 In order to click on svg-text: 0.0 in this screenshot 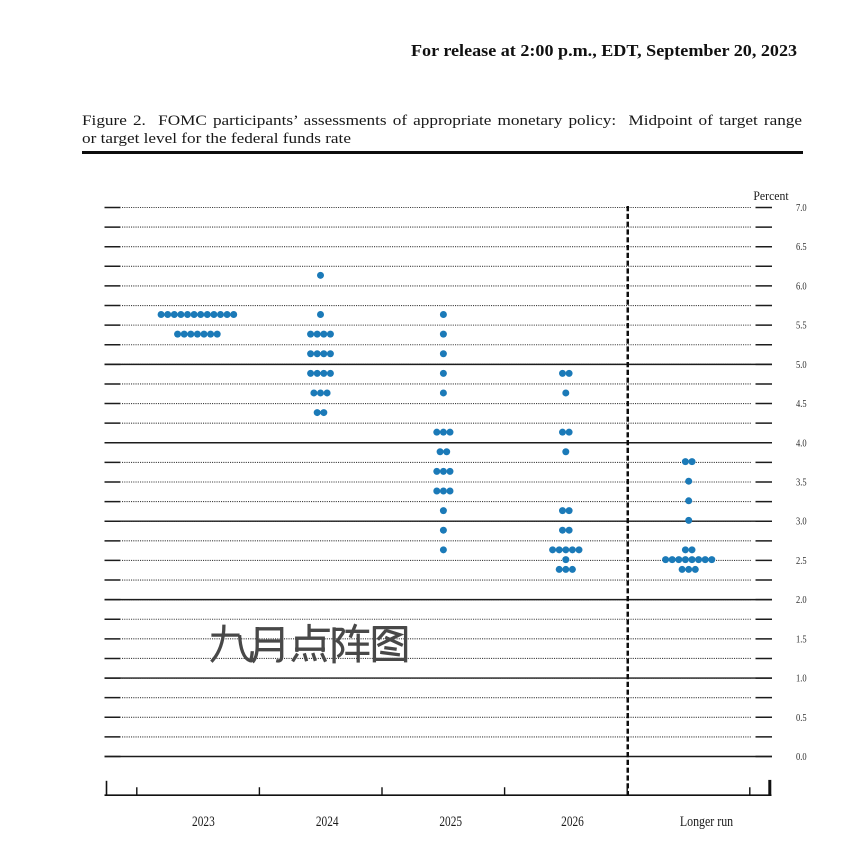, I will do `click(801, 757)`.